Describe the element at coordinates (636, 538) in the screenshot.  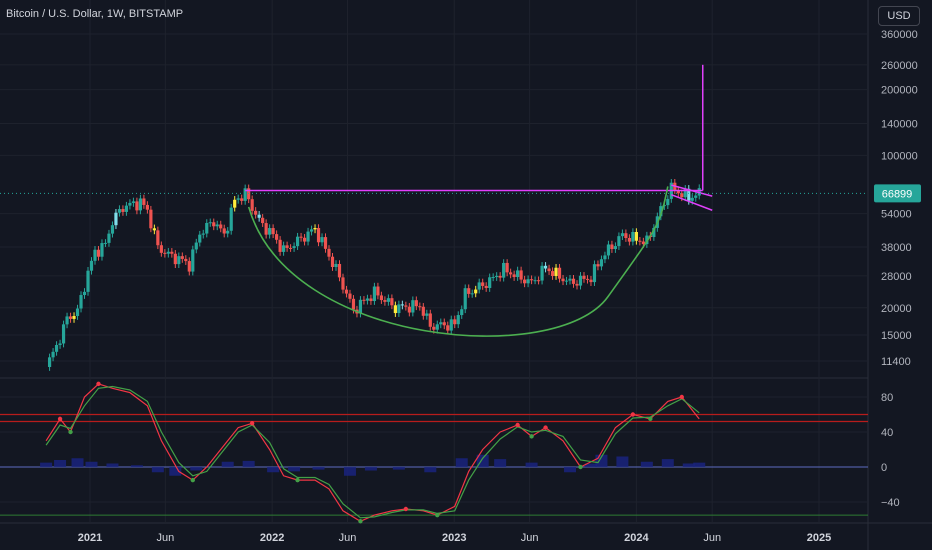
I see `time-tick-label: 2024` at that location.